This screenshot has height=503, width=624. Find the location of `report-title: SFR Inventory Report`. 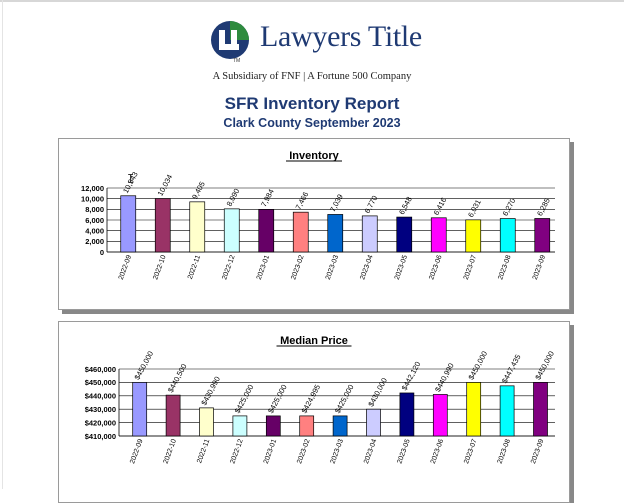

report-title: SFR Inventory Report is located at coordinates (312, 103).